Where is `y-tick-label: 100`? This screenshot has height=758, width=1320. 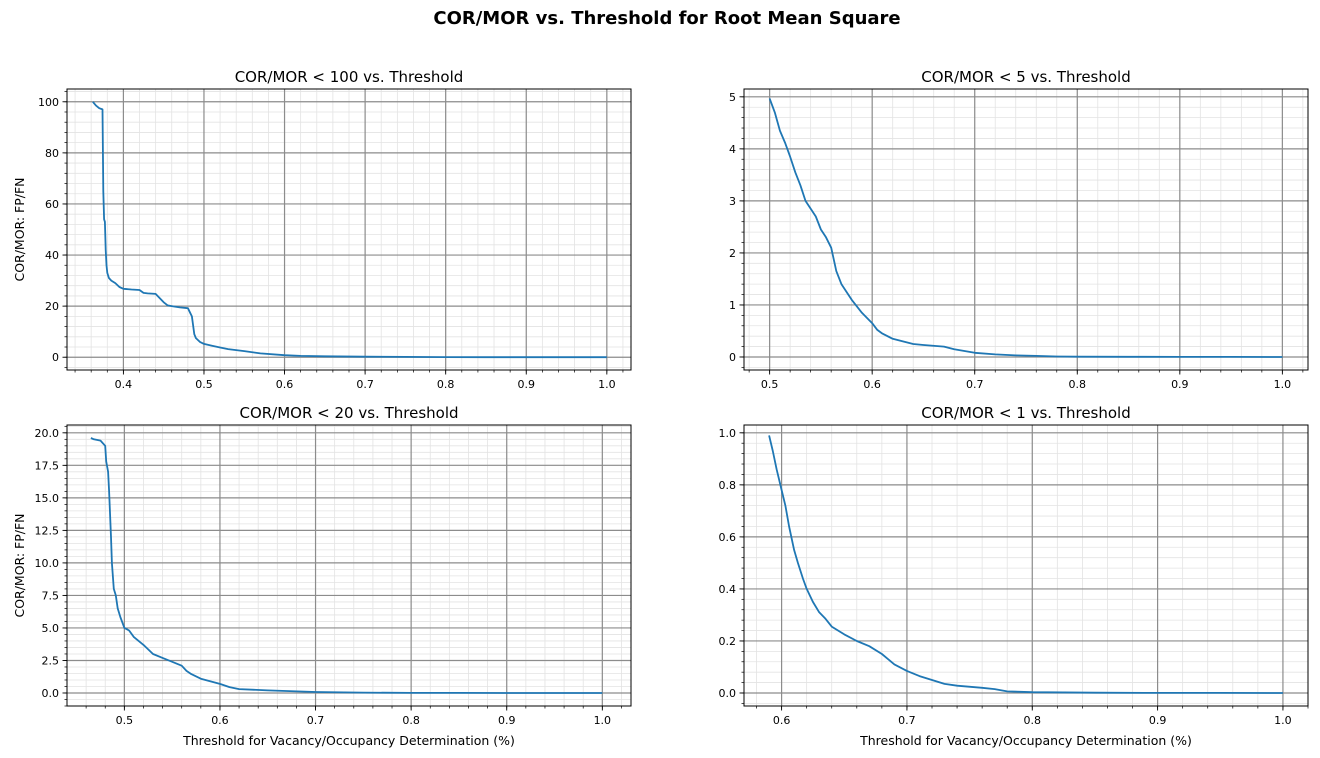 y-tick-label: 100 is located at coordinates (48, 102).